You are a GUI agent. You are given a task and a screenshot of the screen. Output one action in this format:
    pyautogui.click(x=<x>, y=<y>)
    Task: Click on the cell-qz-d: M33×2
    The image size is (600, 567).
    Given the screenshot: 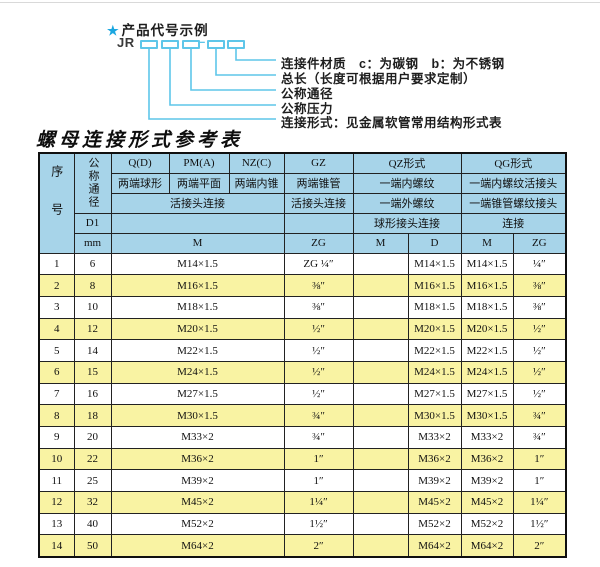 What is the action you would take?
    pyautogui.click(x=434, y=437)
    